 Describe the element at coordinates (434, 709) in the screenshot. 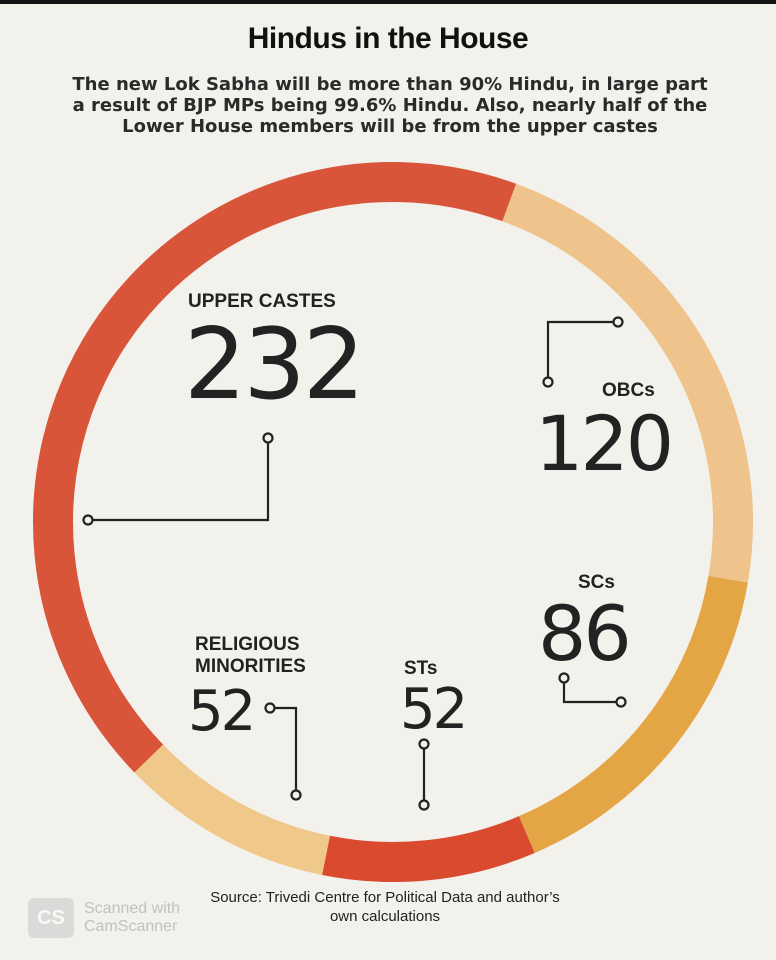

I see `value-sts: 52` at that location.